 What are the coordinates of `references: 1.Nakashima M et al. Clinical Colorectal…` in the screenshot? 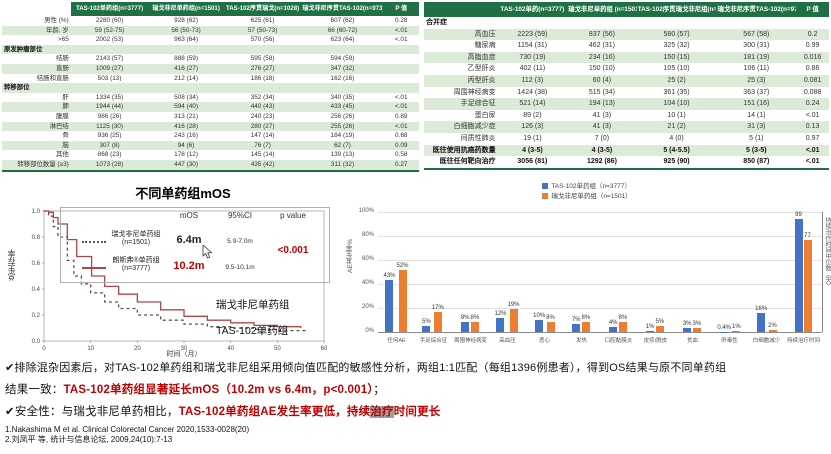 It's located at (416, 435).